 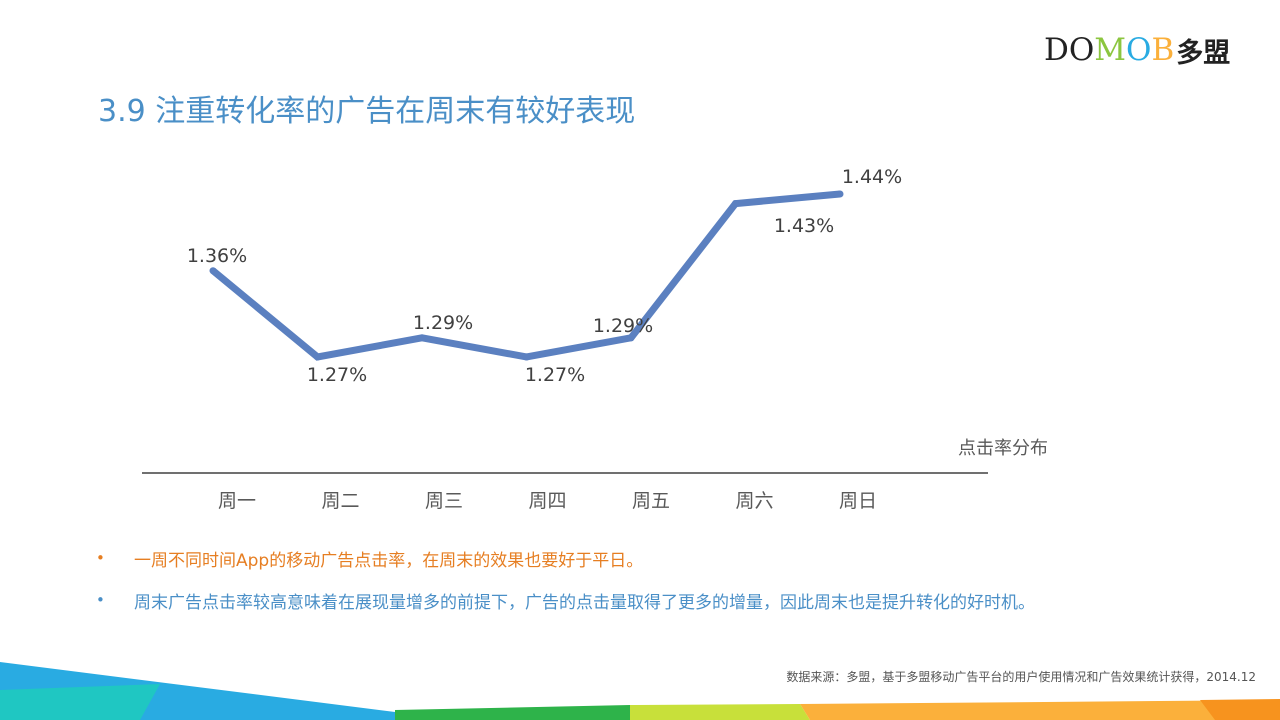 What do you see at coordinates (367, 111) in the screenshot?
I see `page-title: 3.9 注重转化率的广告在周末有较好表现` at bounding box center [367, 111].